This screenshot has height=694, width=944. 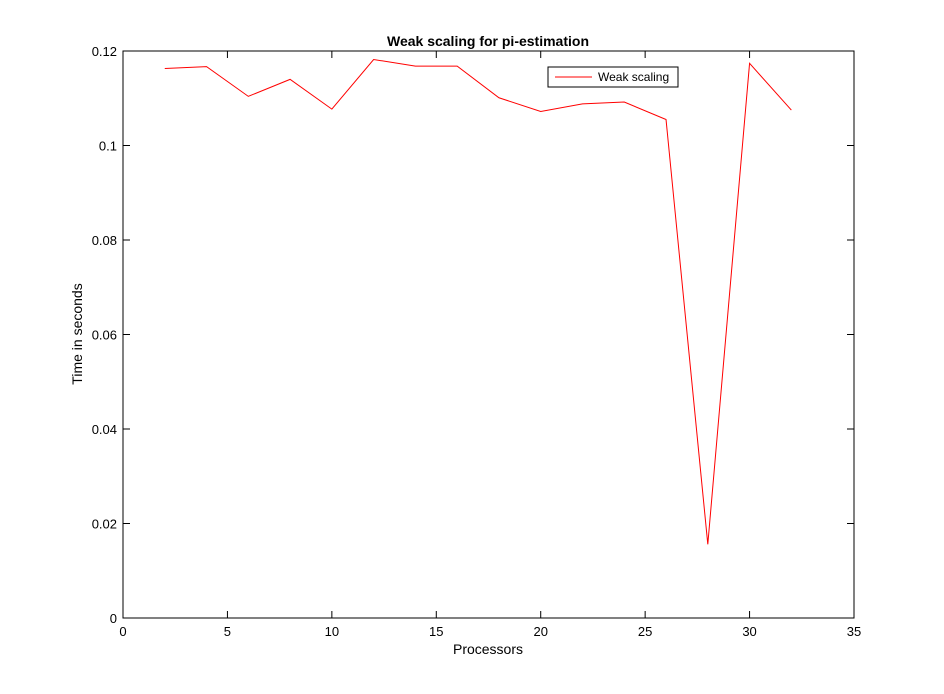 What do you see at coordinates (488, 41) in the screenshot?
I see `chart-title: Weak scaling for pi-estimation` at bounding box center [488, 41].